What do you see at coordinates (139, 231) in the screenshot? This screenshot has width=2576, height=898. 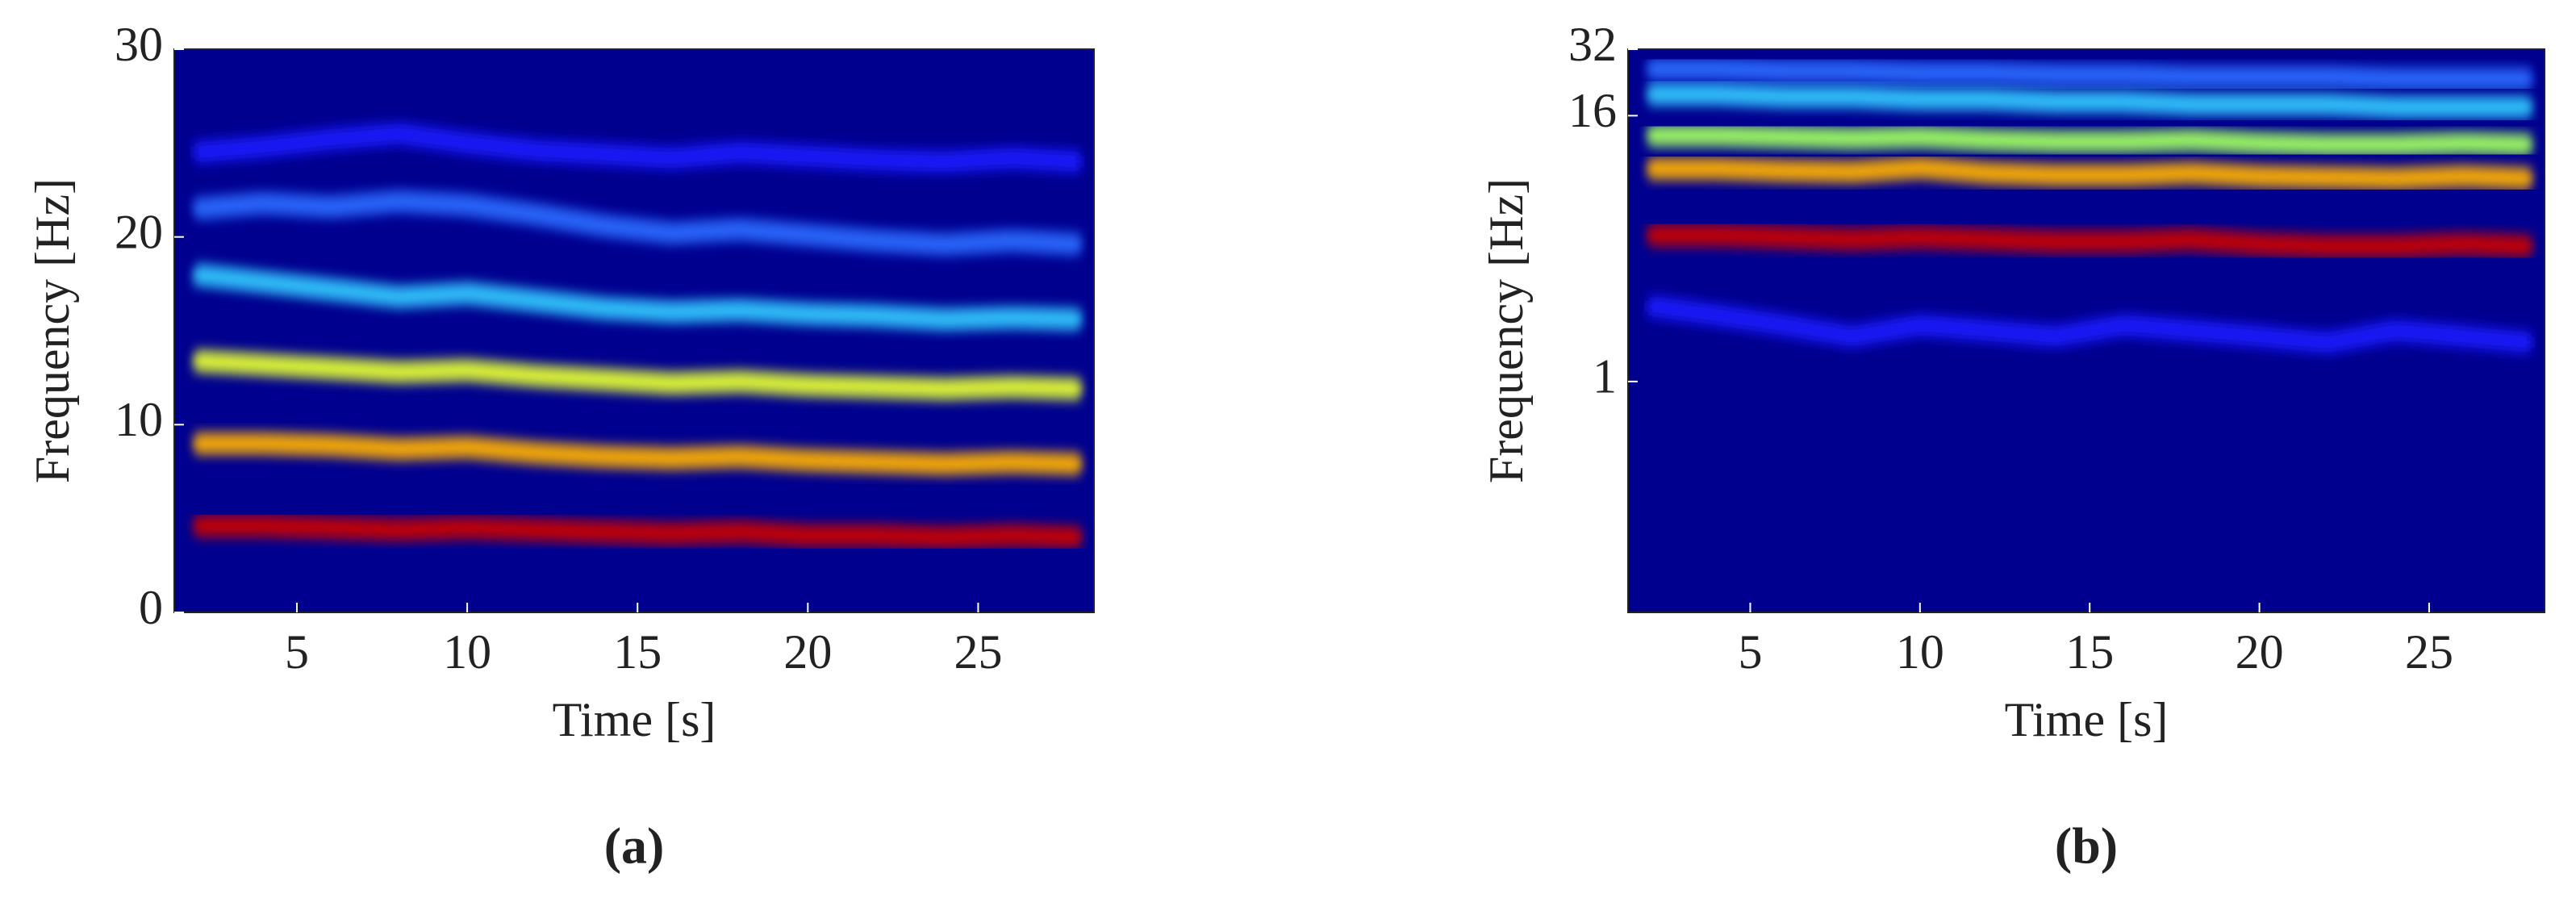 I see `y-tick-label: 20` at bounding box center [139, 231].